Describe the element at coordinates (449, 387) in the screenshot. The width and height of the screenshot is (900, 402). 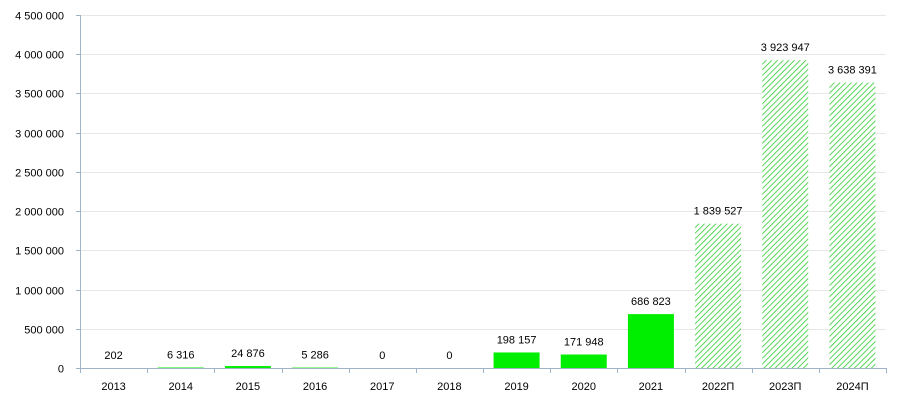
I see `x-tick-label: 2018` at that location.